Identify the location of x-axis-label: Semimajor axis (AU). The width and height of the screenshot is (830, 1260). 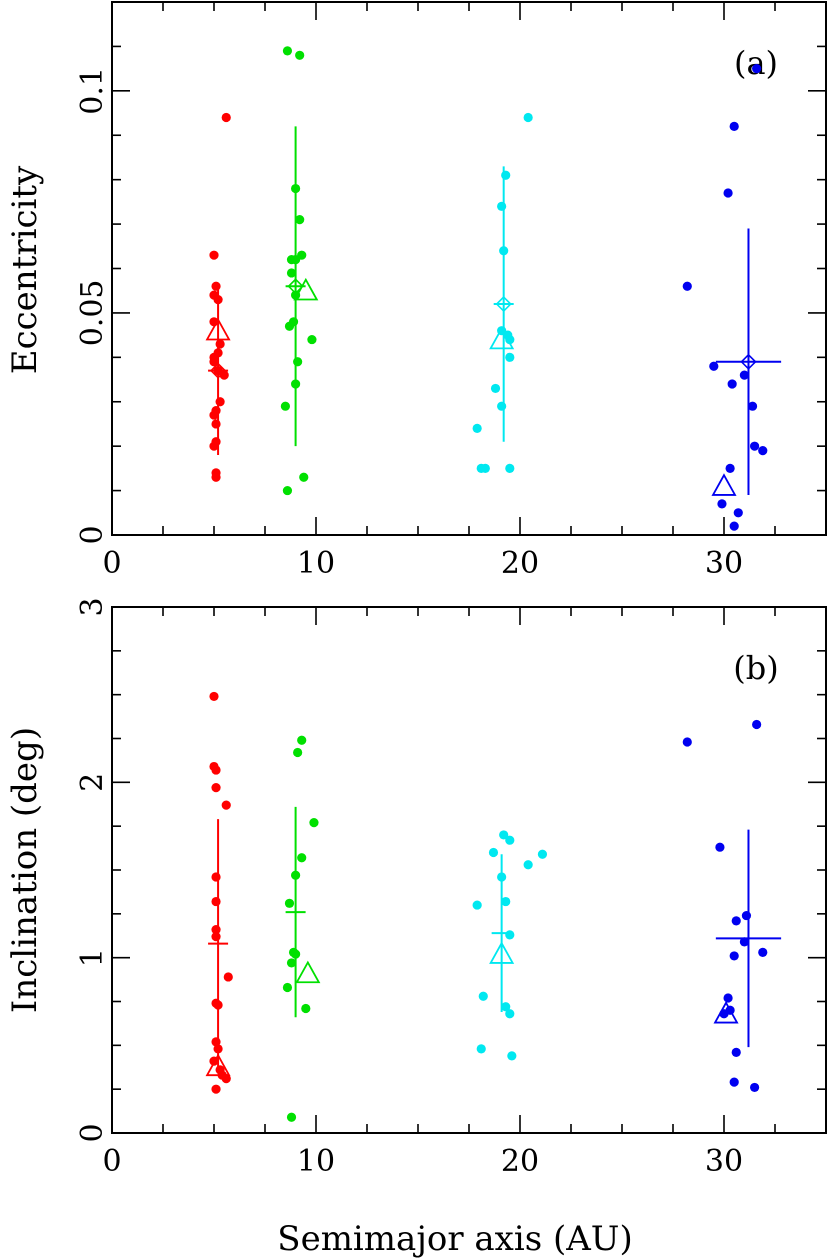
(454, 1239).